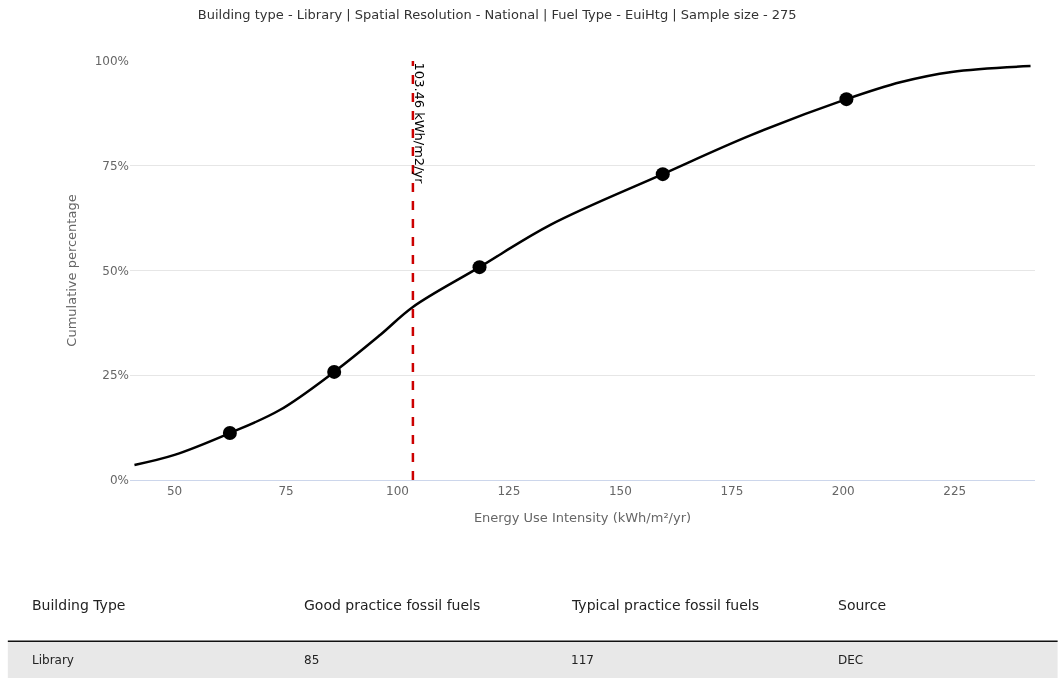  I want to click on x-tick-label: 100, so click(397, 491).